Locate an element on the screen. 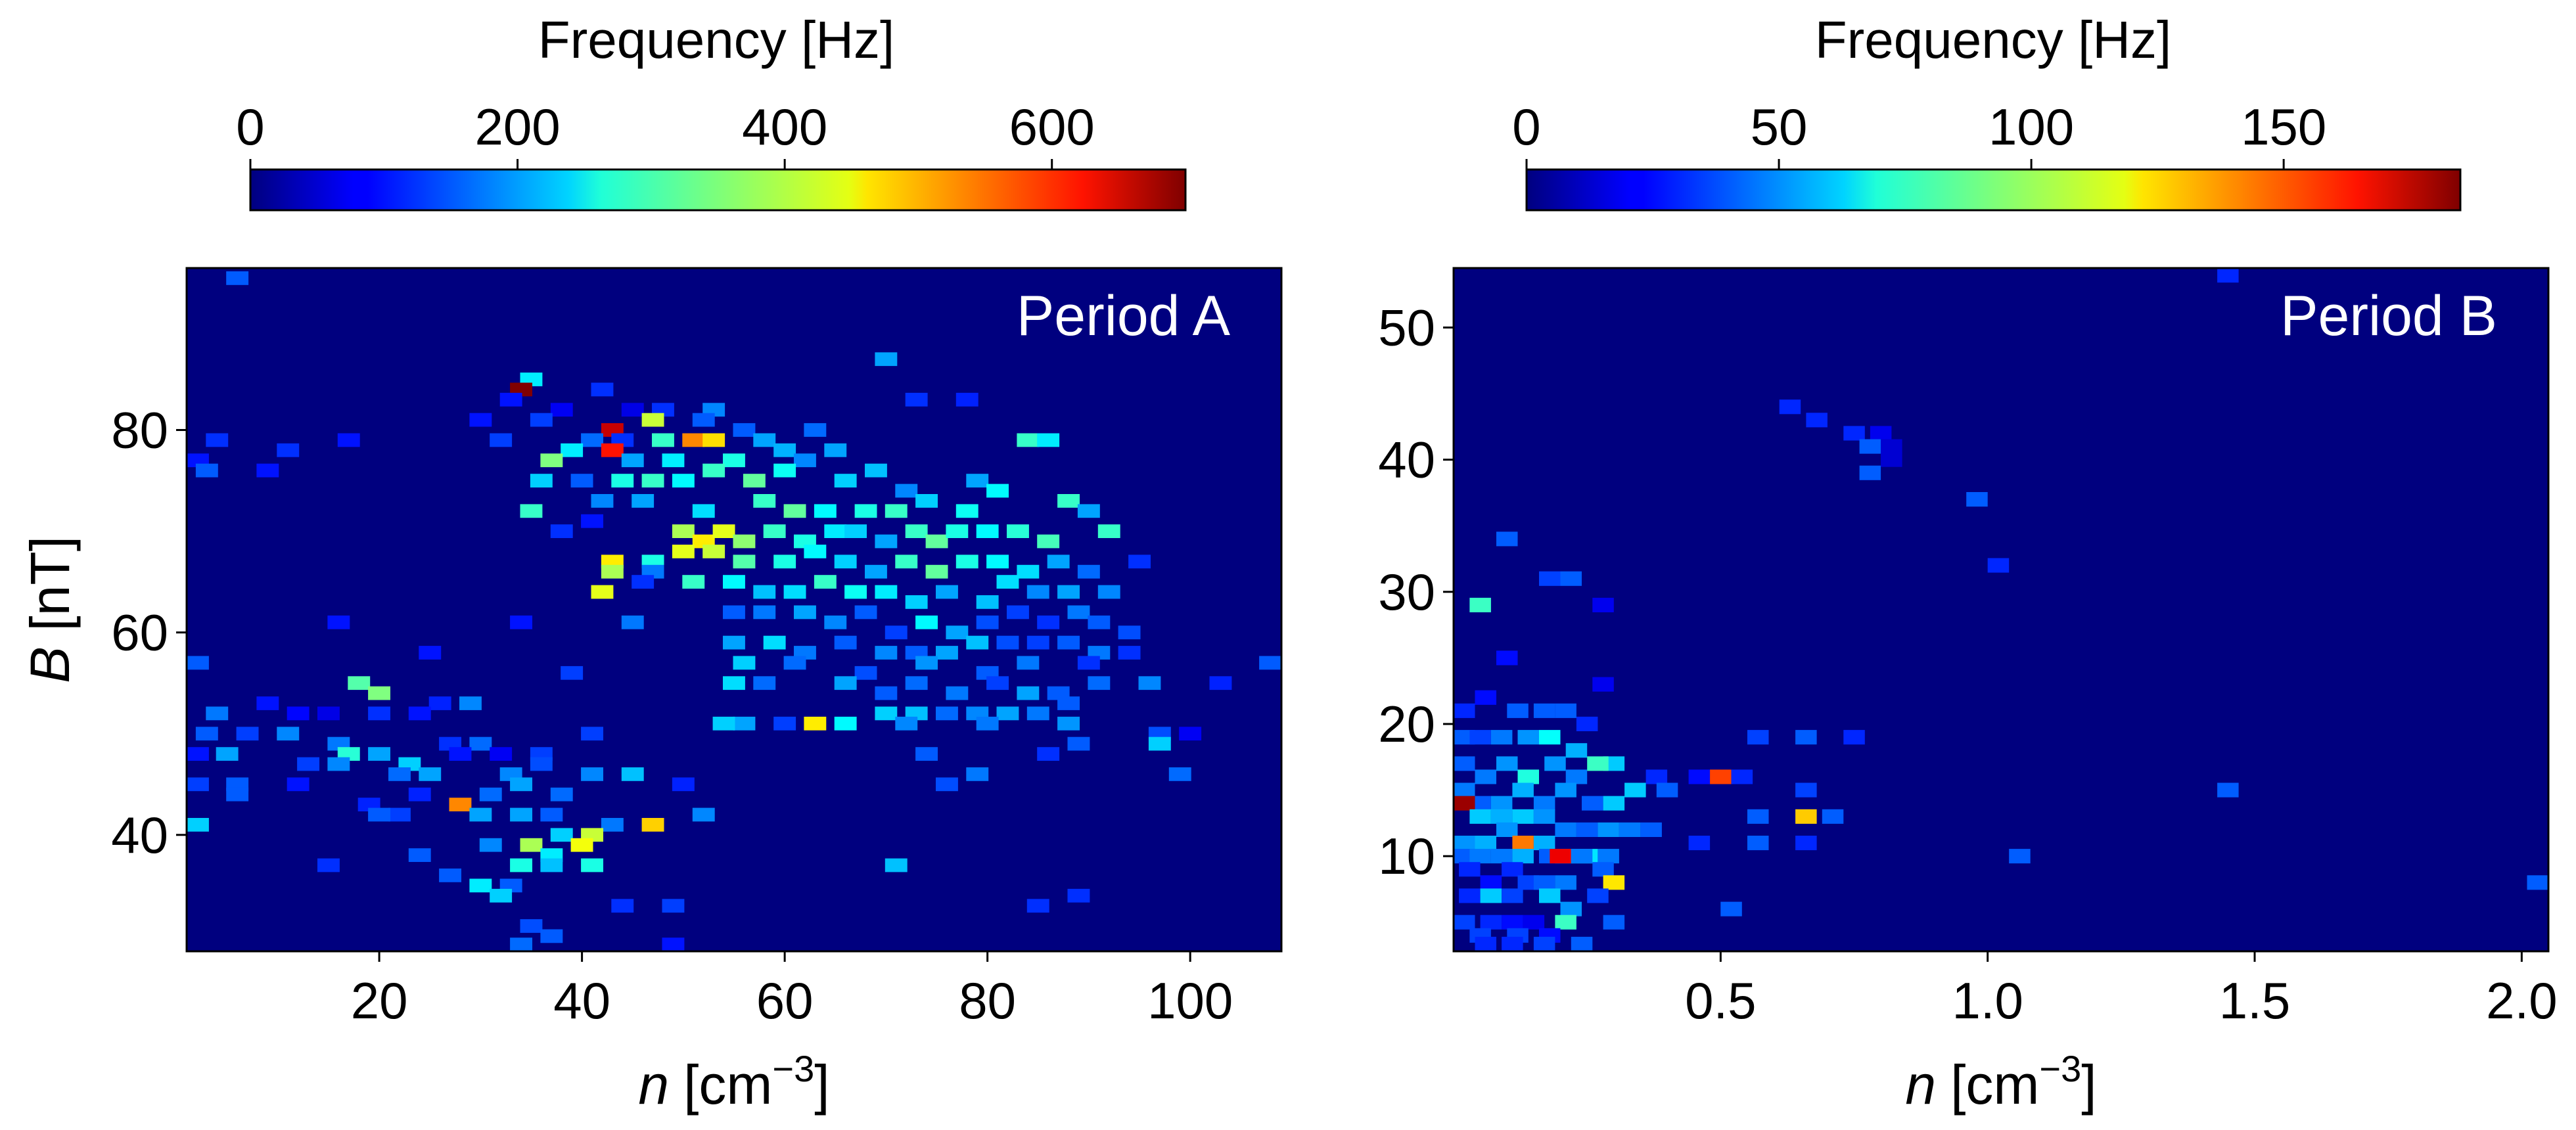 Image resolution: width=2576 pixels, height=1130 pixels. x-axis-a-label: n [cm−3] is located at coordinates (733, 1082).